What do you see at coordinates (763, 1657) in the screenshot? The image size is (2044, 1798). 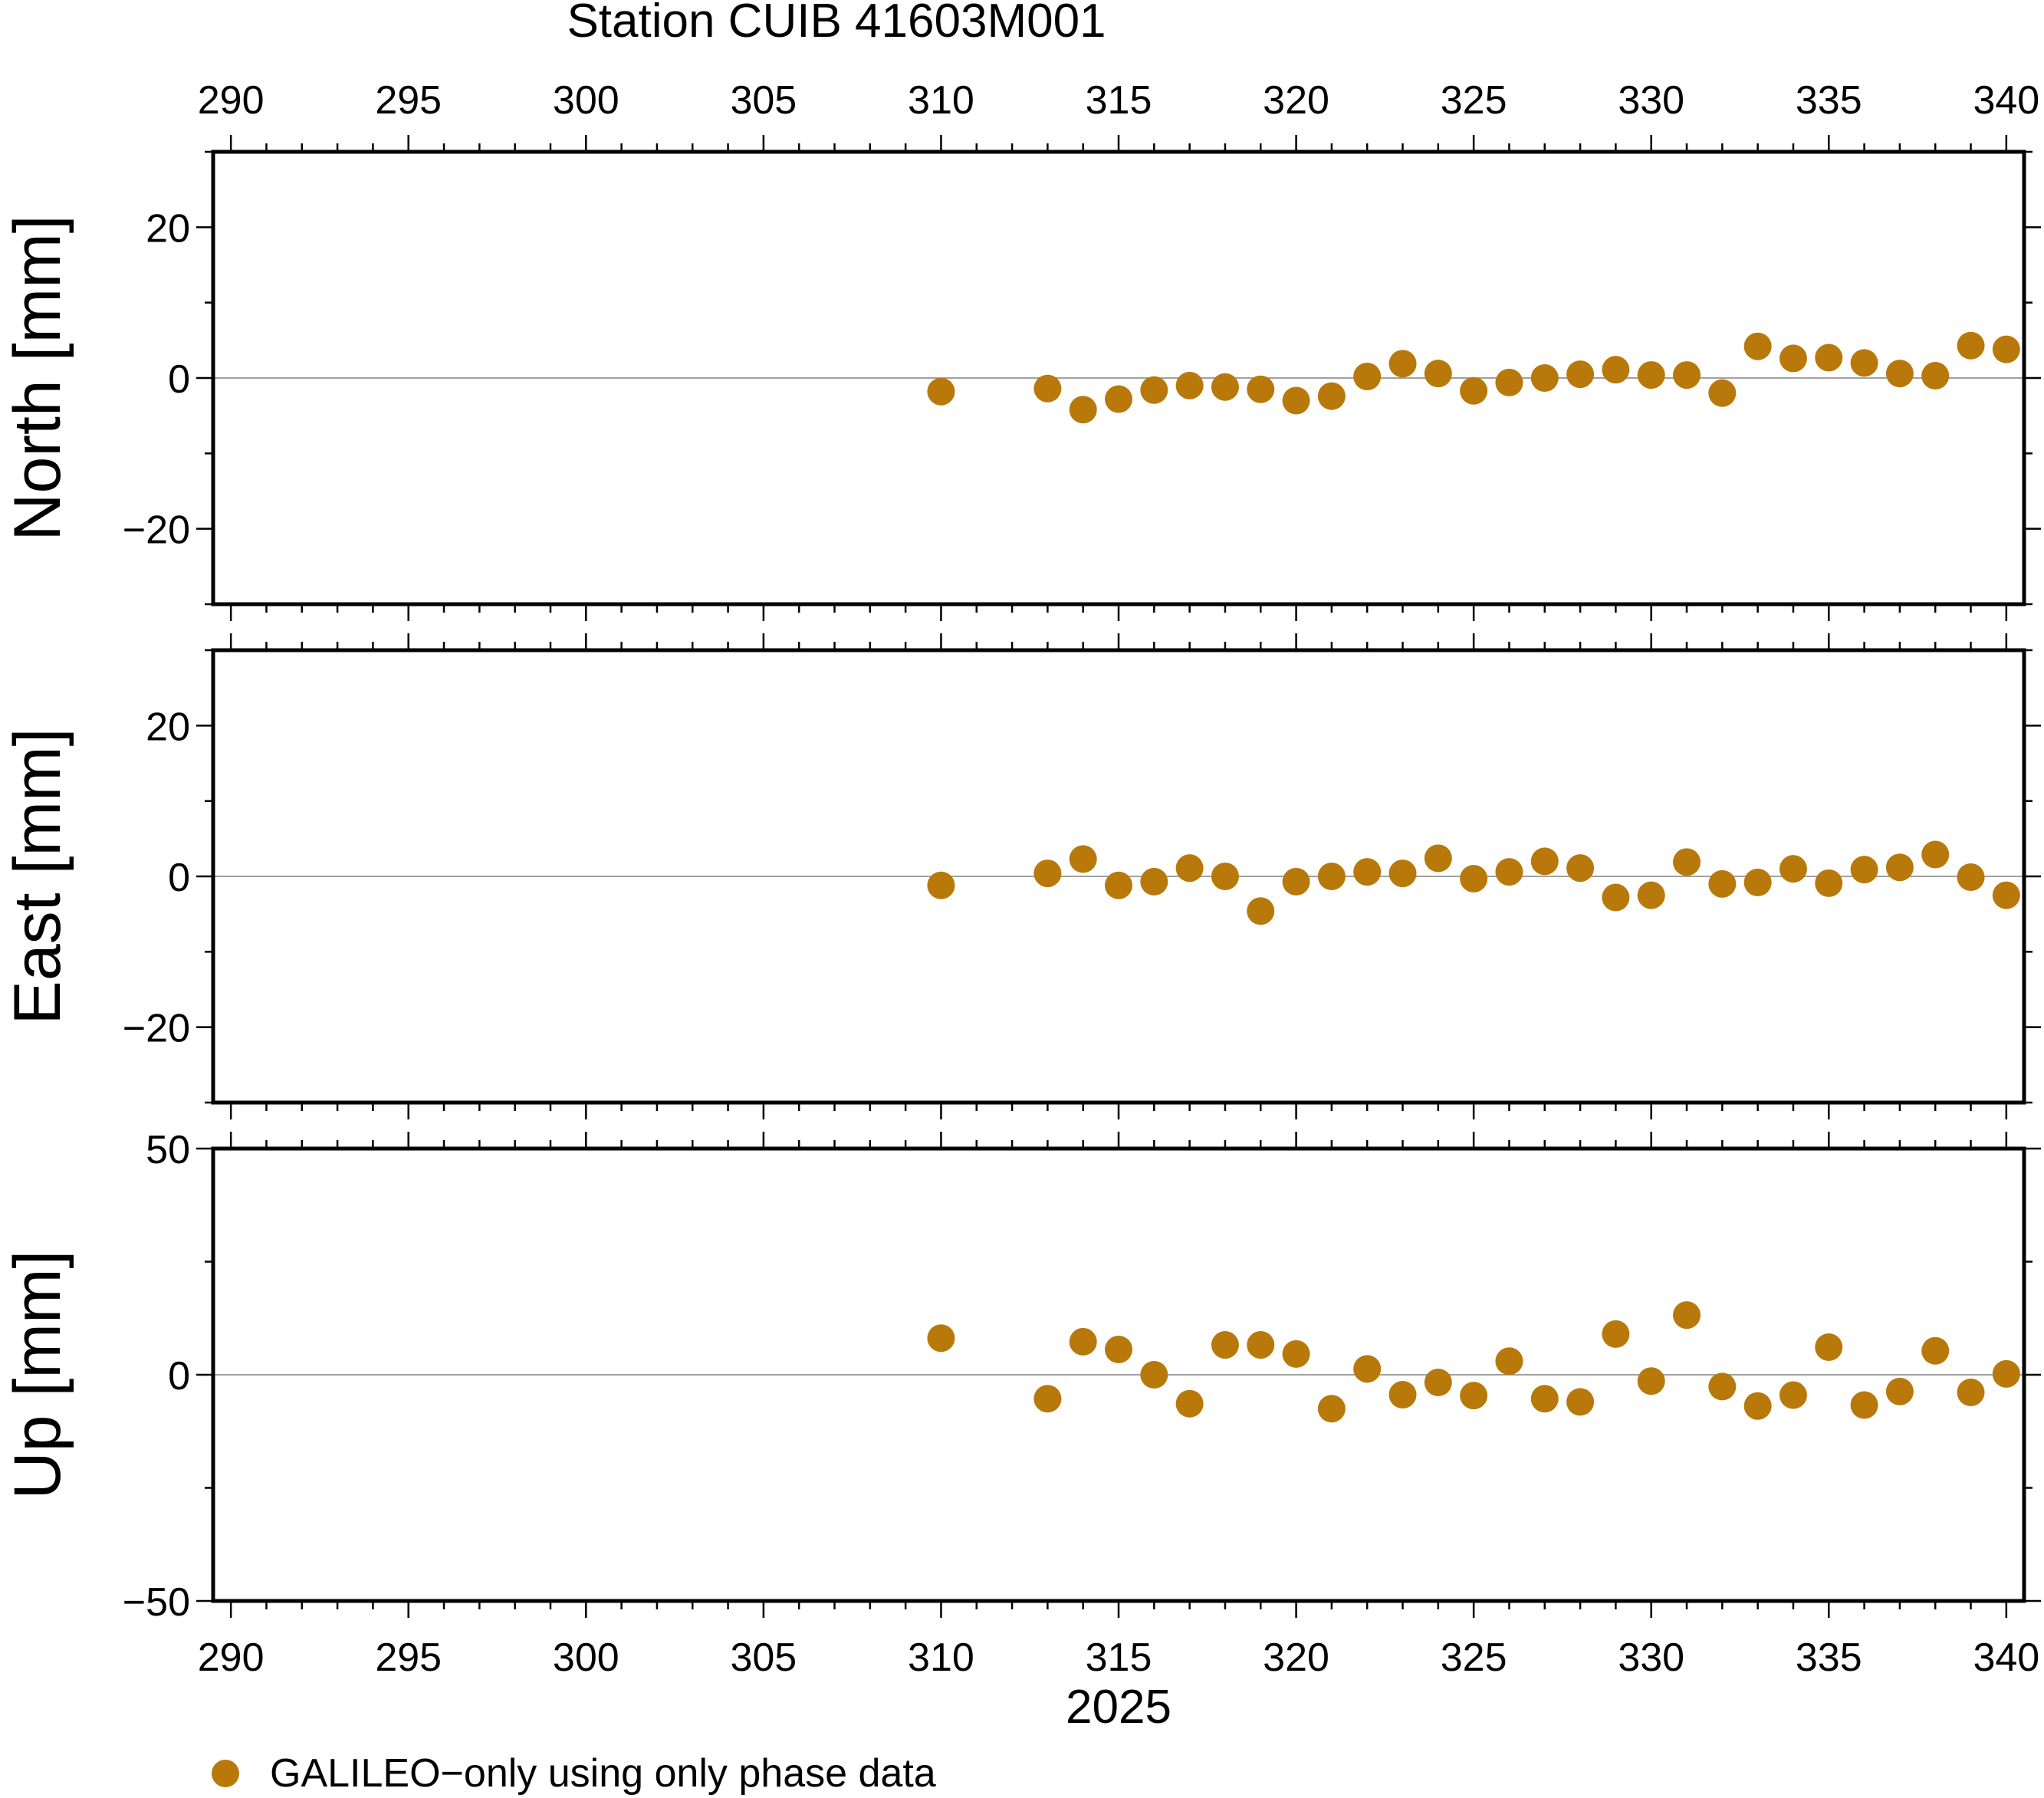 I see `x-tick-label-bottom: 305` at bounding box center [763, 1657].